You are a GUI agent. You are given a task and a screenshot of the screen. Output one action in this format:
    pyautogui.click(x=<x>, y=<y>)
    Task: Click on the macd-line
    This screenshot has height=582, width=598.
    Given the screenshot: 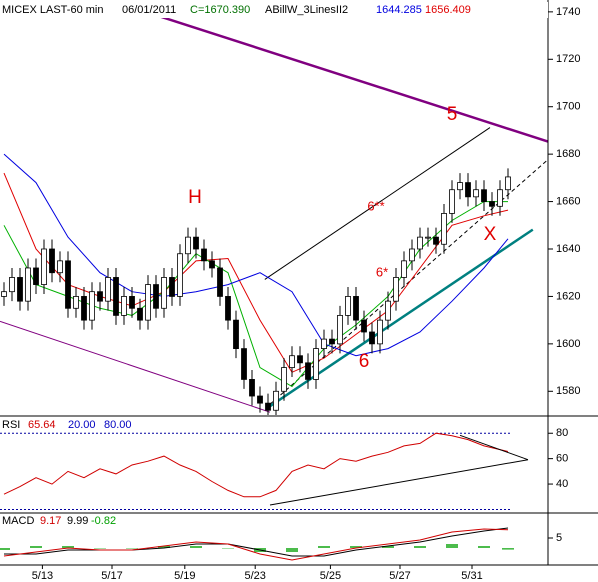 What is the action you would take?
    pyautogui.click(x=256, y=544)
    